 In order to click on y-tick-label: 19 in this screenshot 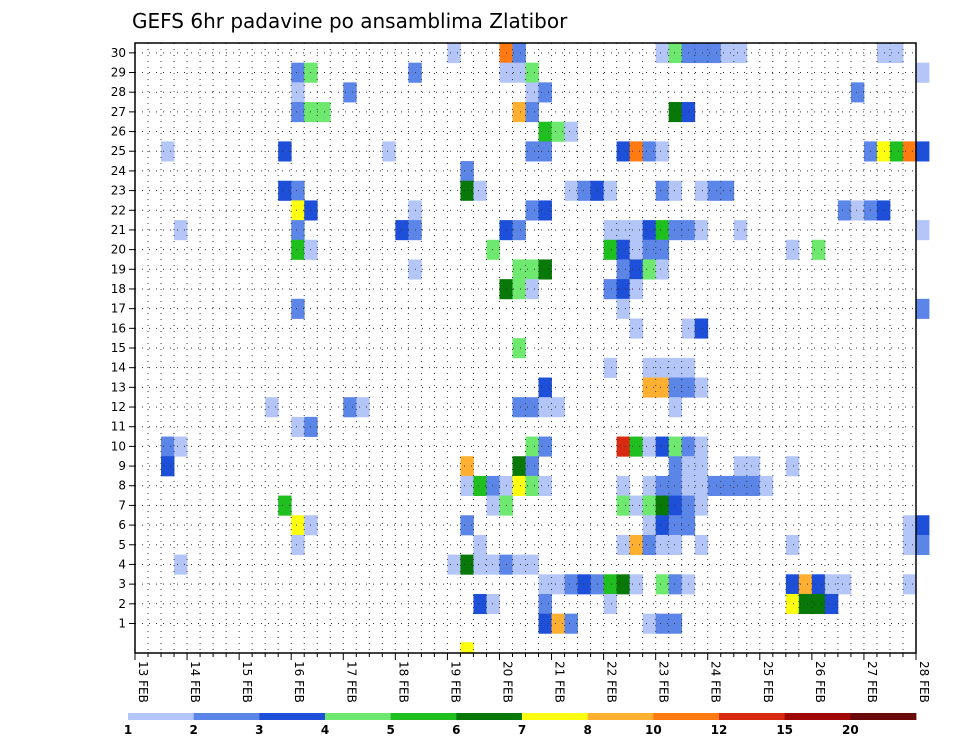, I will do `click(118, 269)`.